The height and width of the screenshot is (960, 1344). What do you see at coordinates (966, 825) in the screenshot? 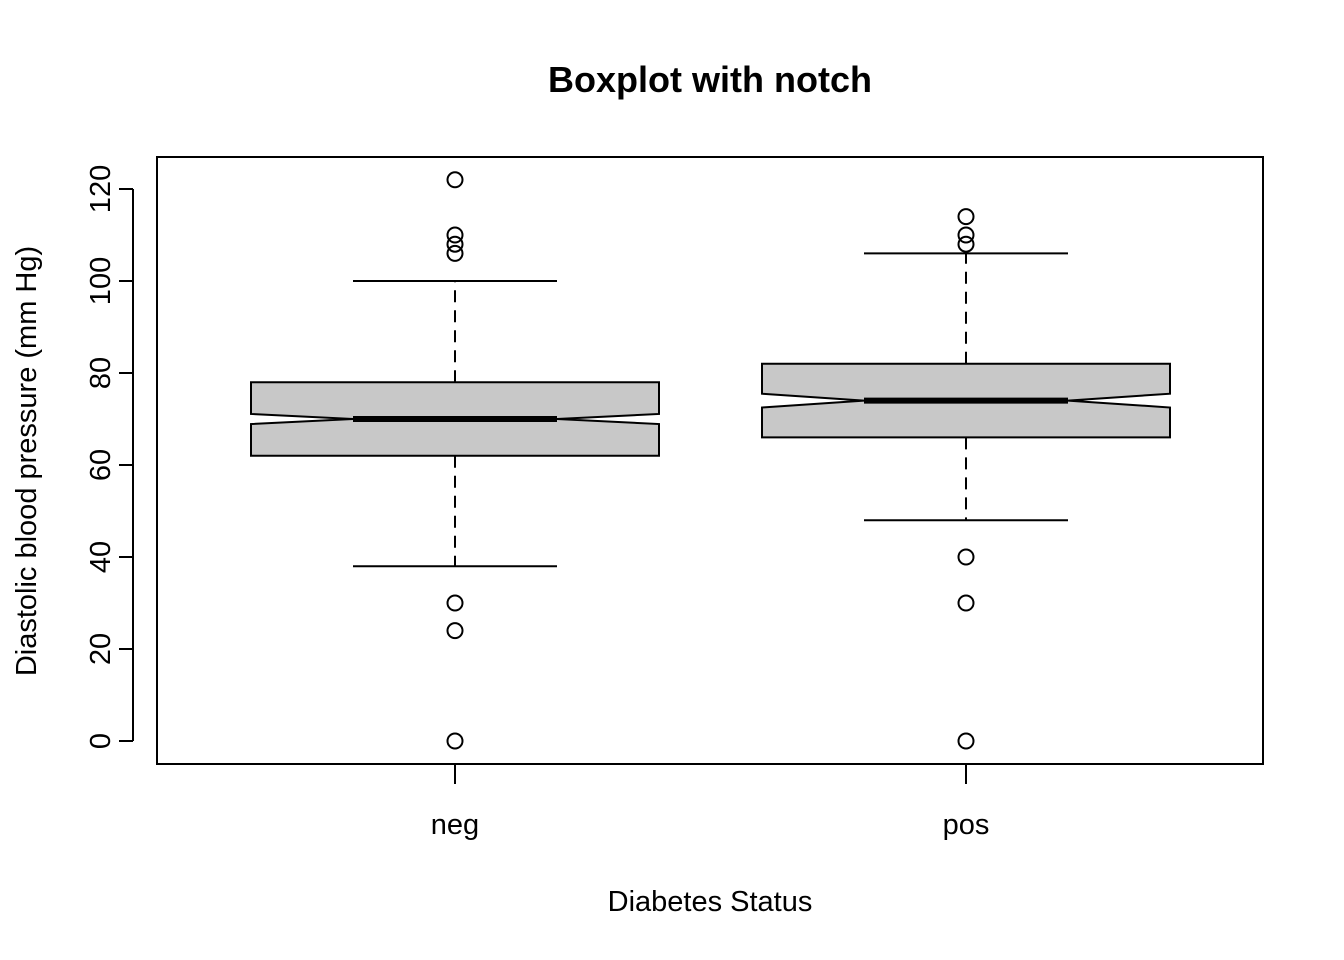
I see `x-tick-label-pos: pos` at bounding box center [966, 825].